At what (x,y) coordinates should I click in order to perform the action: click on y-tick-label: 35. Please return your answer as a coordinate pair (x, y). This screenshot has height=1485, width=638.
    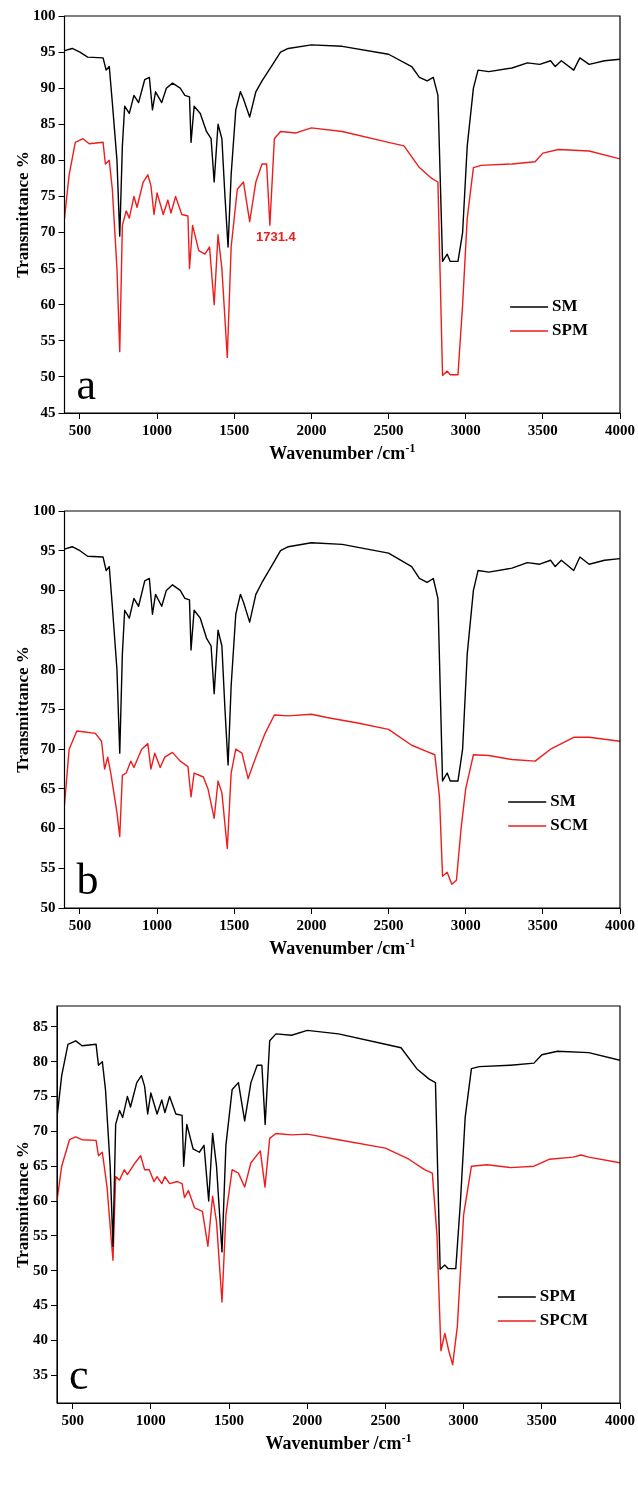
    Looking at the image, I should click on (40, 1374).